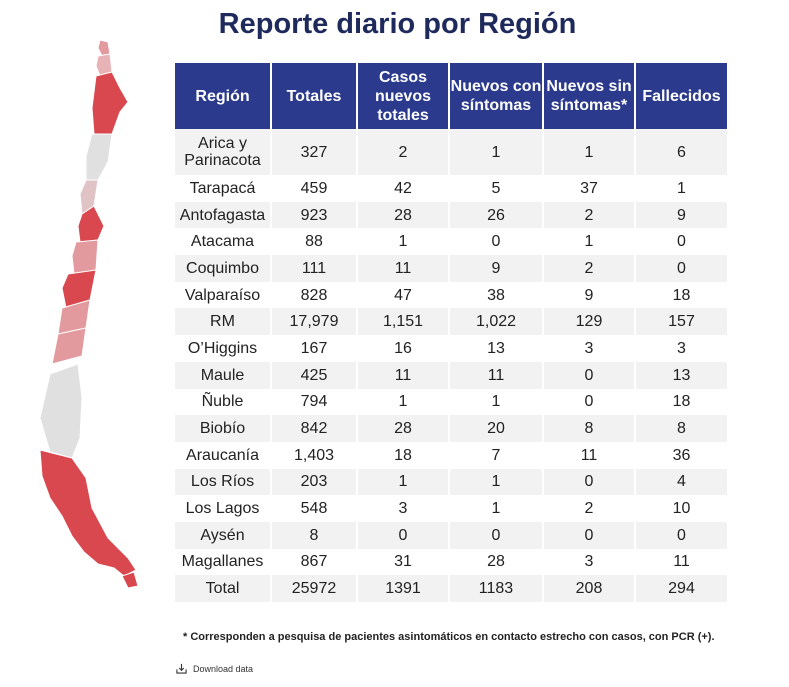 The width and height of the screenshot is (789, 687). What do you see at coordinates (681, 482) in the screenshot?
I see `value-cell: 4` at bounding box center [681, 482].